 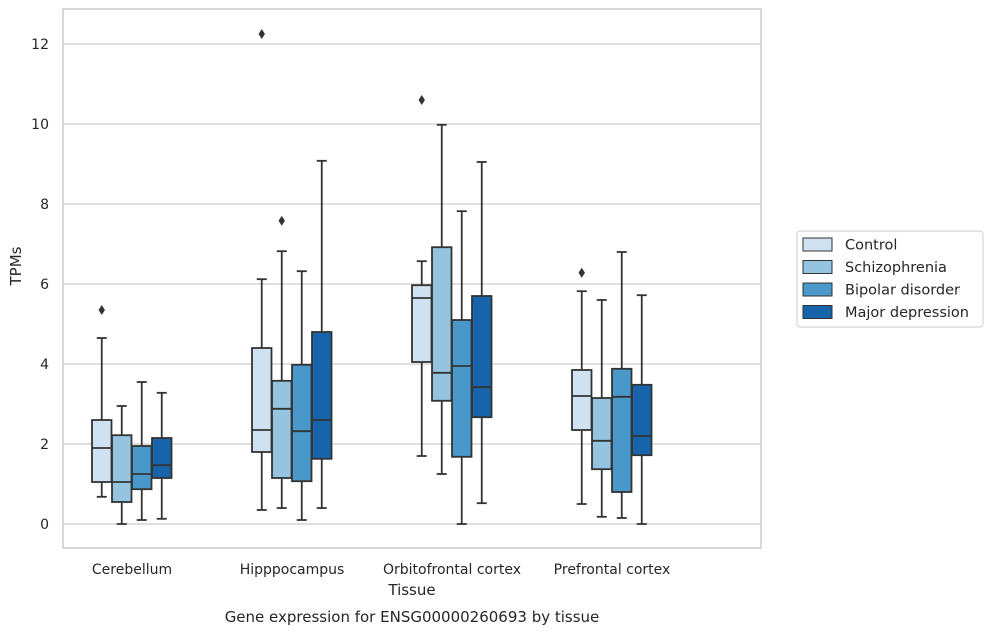 I want to click on x-tick-label: Cerebellum, so click(x=132, y=570).